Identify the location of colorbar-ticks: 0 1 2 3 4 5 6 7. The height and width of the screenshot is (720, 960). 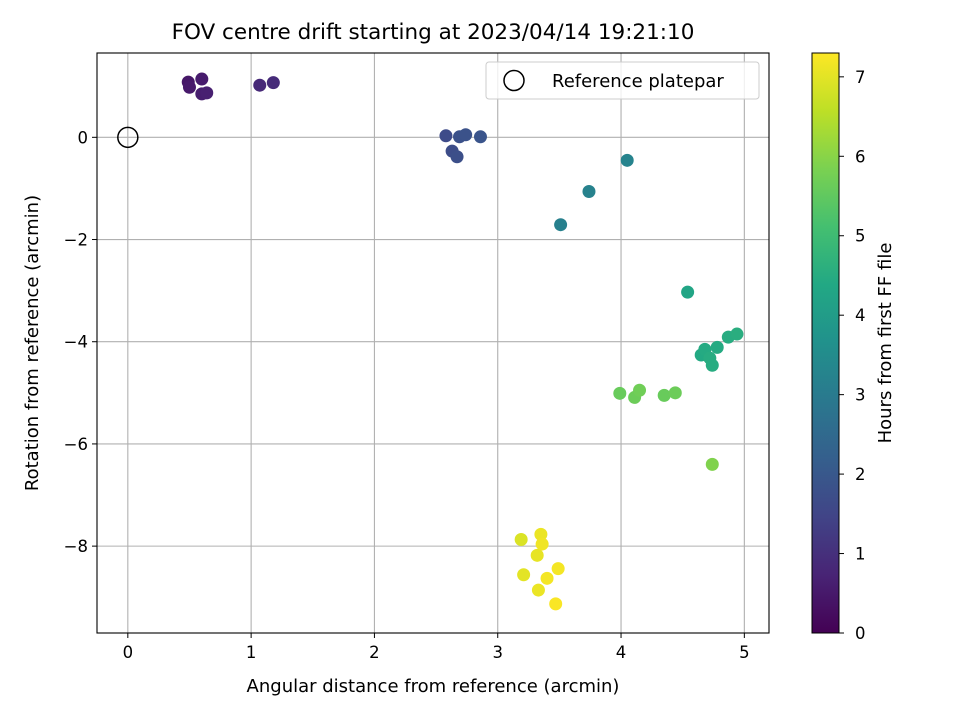
(852, 355).